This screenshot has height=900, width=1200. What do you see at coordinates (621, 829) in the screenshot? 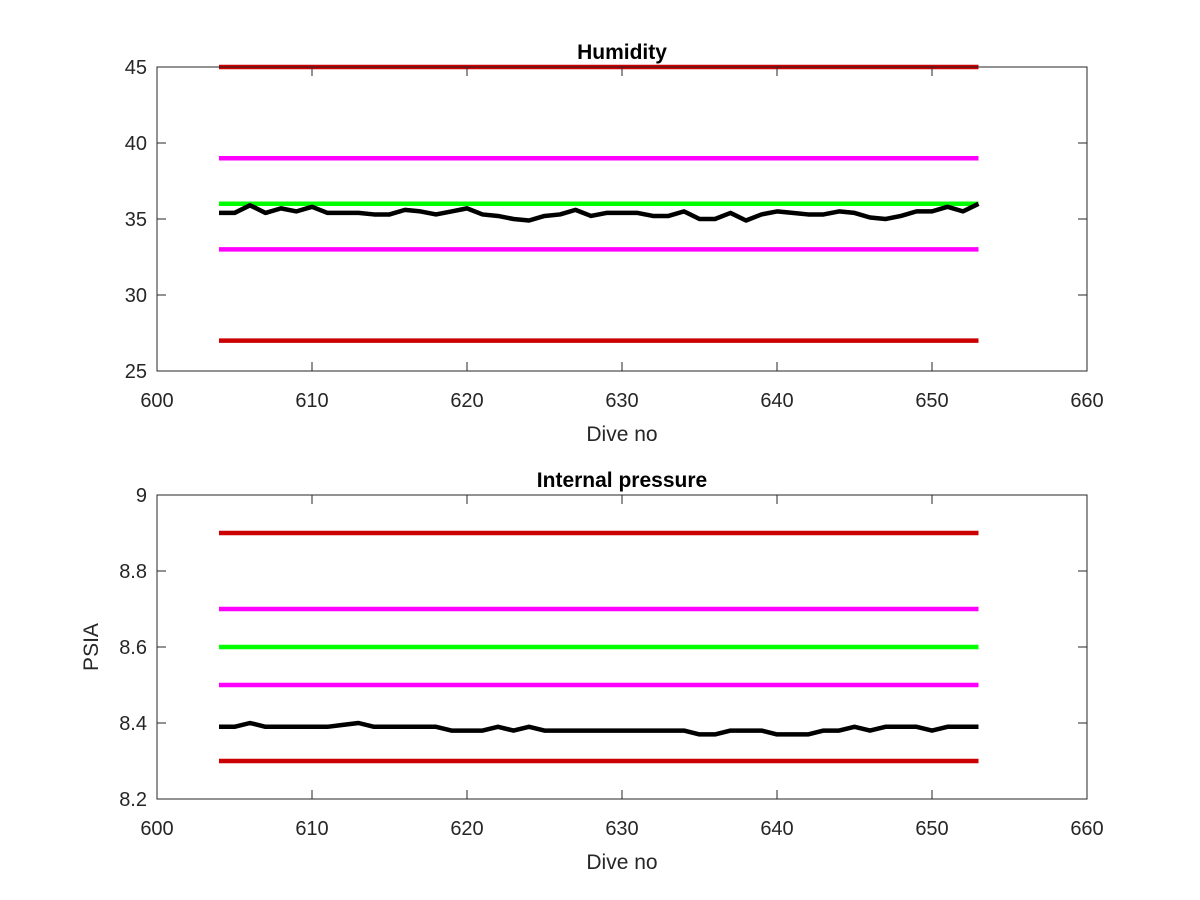
I see `pressure-x-tick-label: 630` at bounding box center [621, 829].